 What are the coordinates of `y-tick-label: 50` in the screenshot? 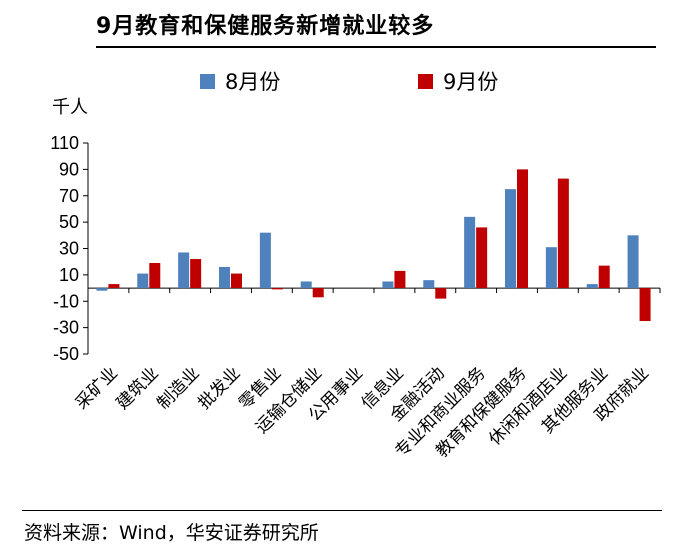 It's located at (69, 222).